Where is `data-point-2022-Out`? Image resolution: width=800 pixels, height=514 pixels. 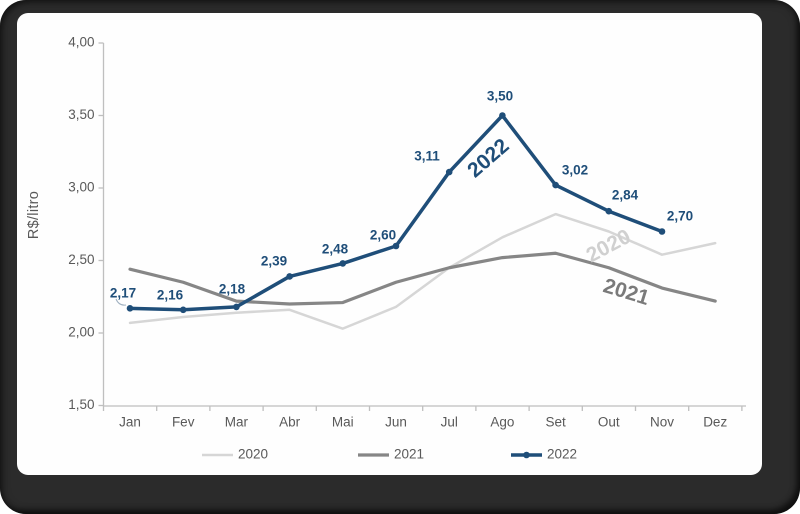 data-point-2022-Out is located at coordinates (609, 211).